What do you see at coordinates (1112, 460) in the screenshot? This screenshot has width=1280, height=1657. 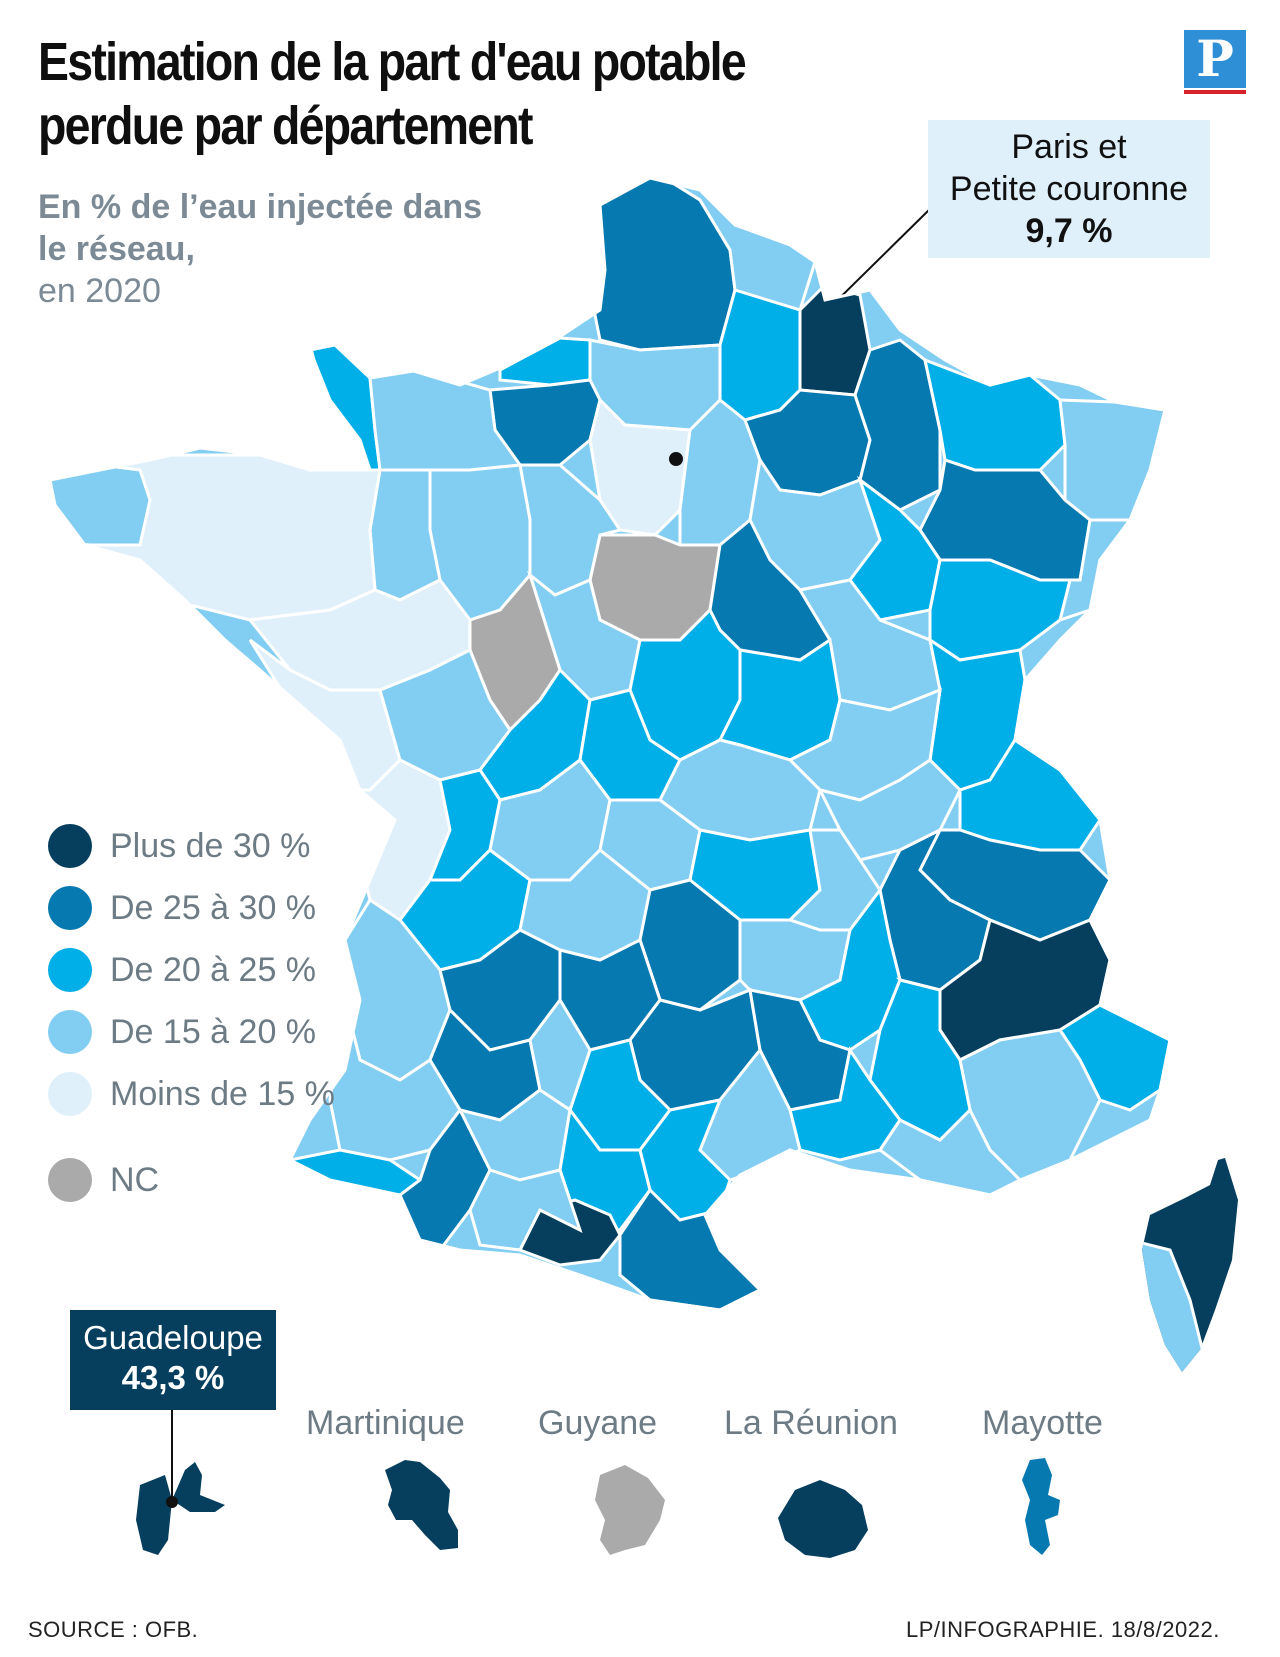 I see `dept-bas-rhin` at bounding box center [1112, 460].